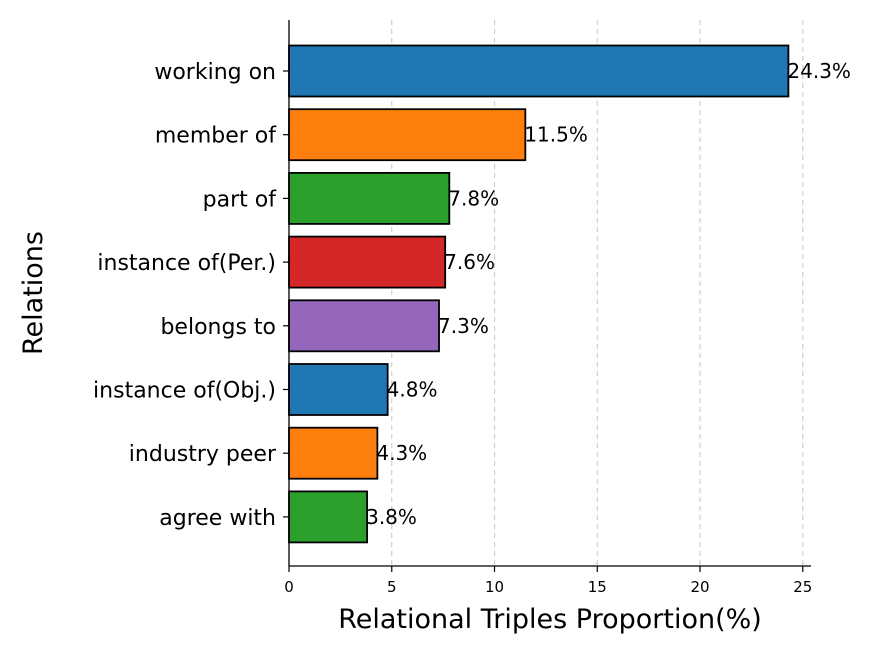  Describe the element at coordinates (463, 326) in the screenshot. I see `data-label: 7.3%` at that location.